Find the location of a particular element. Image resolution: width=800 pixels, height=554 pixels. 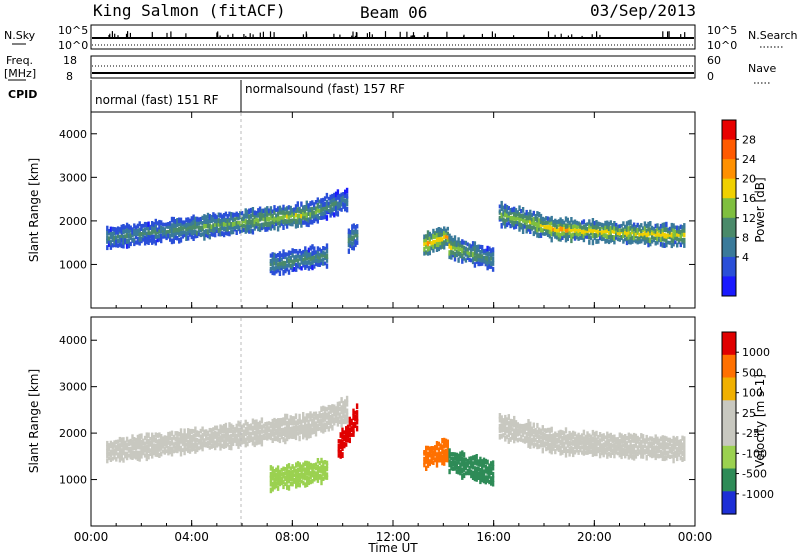

power-colorbar-label: Power [dB] is located at coordinates (760, 209).